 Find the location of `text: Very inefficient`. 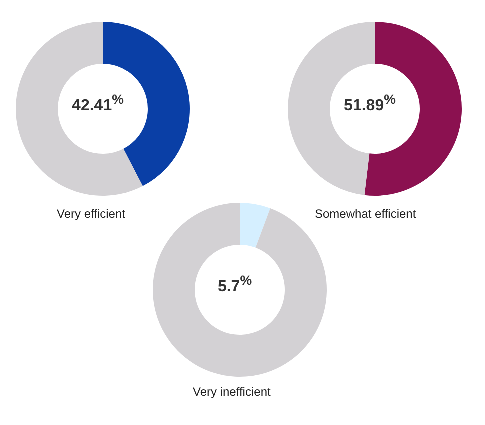

text: Very inefficient is located at coordinates (232, 392).